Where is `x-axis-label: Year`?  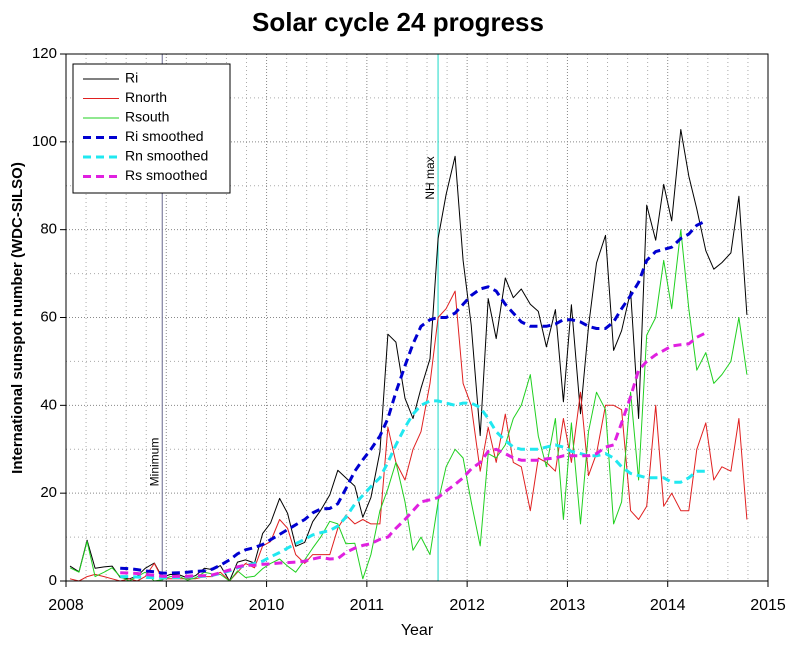
x-axis-label: Year is located at coordinates (417, 630).